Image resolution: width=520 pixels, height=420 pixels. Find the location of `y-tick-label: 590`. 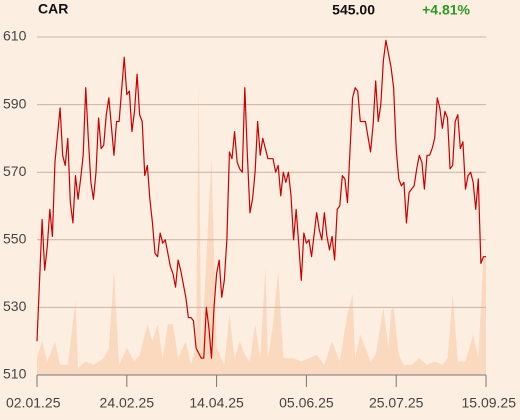

y-tick-label: 590 is located at coordinates (15, 103).